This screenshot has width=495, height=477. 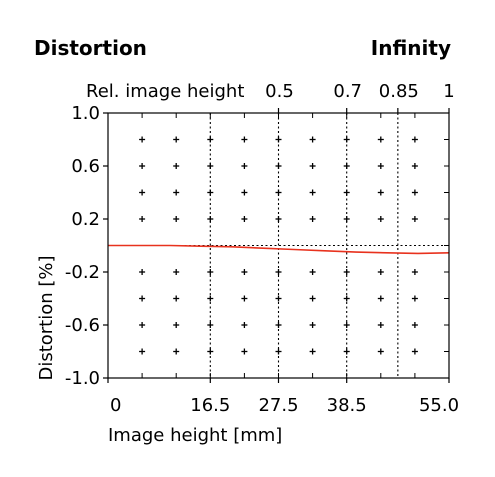 I want to click on top-axis-tick-label: 1, so click(x=448, y=91).